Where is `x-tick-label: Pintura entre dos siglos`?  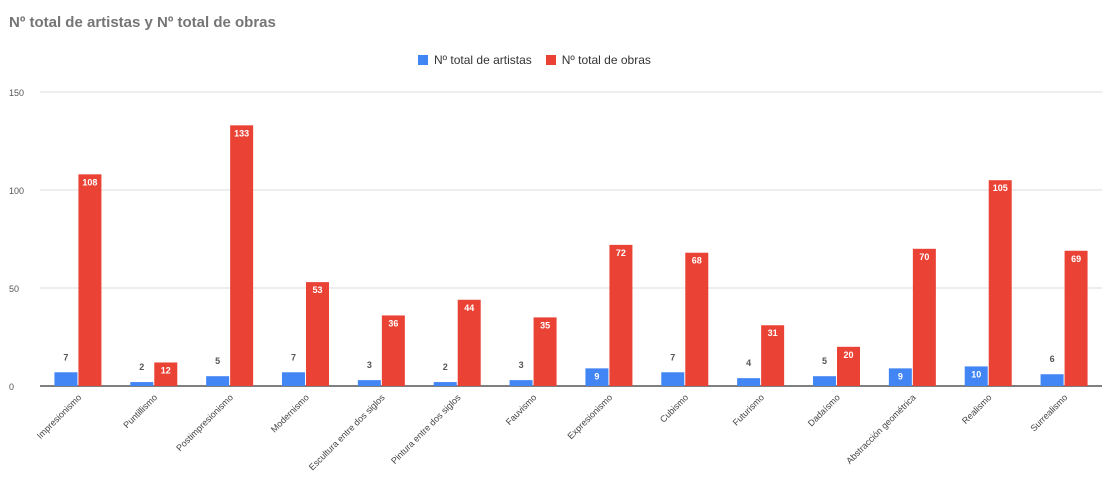
x-tick-label: Pintura entre dos siglos is located at coordinates (426, 429).